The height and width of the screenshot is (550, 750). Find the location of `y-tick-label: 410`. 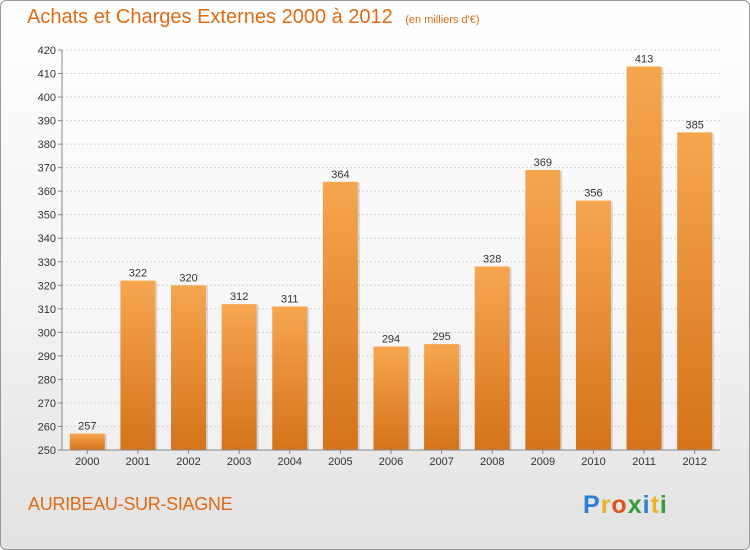

y-tick-label: 410 is located at coordinates (47, 75).